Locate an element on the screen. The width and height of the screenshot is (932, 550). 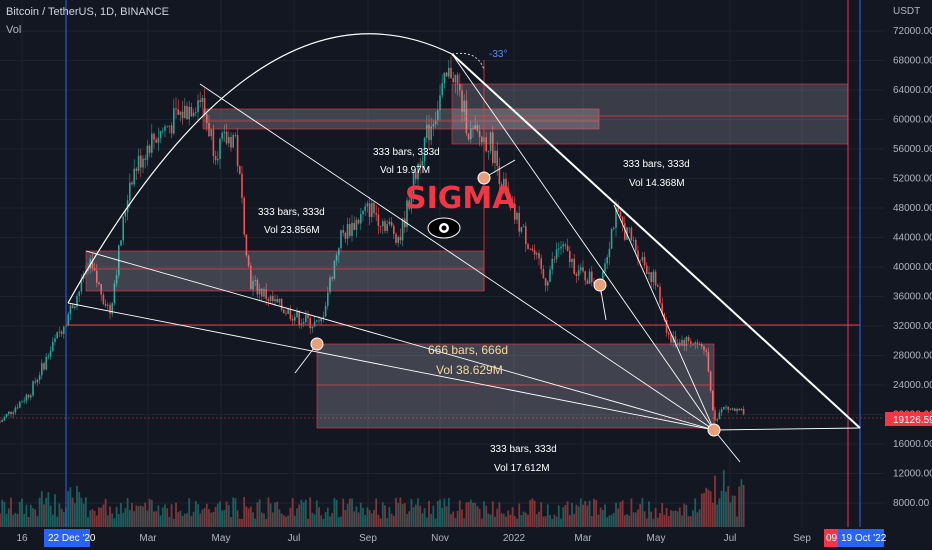
box5-bars-label: 333 bars, 333d is located at coordinates (523, 449).